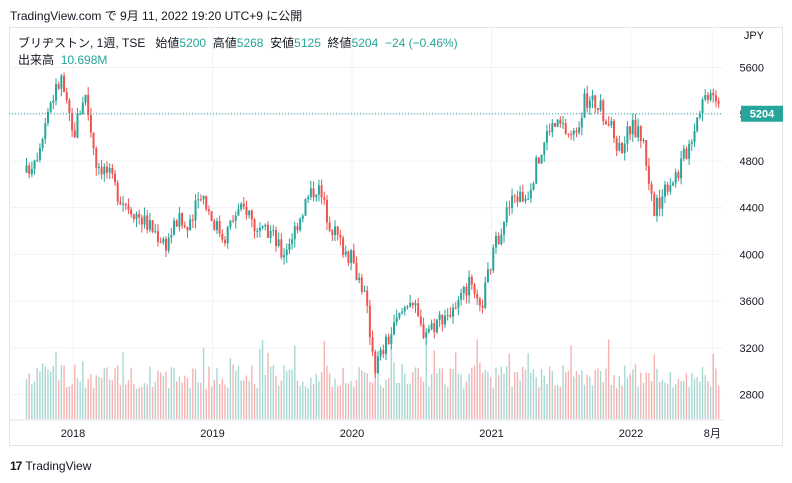 Image resolution: width=792 pixels, height=483 pixels. Describe the element at coordinates (752, 396) in the screenshot. I see `price-tick-label: 2800` at that location.